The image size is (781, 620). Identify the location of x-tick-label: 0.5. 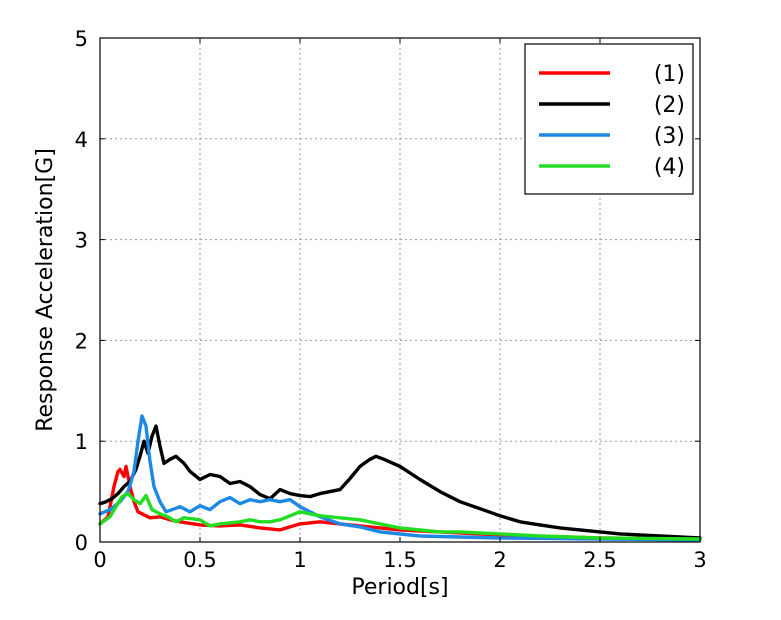
(199, 560).